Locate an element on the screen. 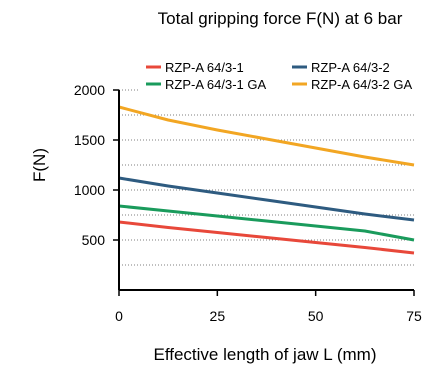 This screenshot has height=369, width=443. x-tick-label: 25 is located at coordinates (218, 316).